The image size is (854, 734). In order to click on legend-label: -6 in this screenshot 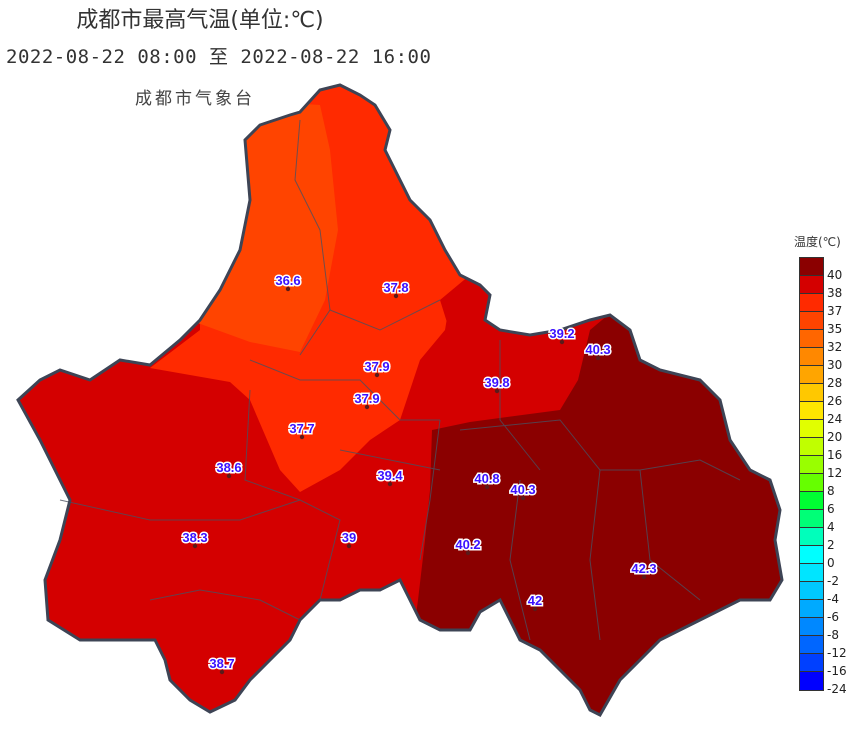, I will do `click(833, 617)`.